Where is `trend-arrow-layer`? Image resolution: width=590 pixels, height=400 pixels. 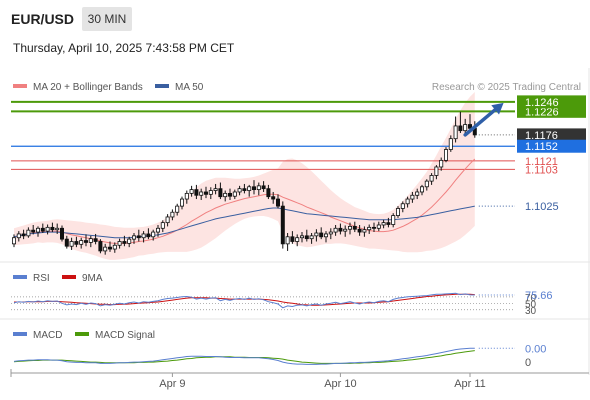
trend-arrow-layer is located at coordinates (483, 119).